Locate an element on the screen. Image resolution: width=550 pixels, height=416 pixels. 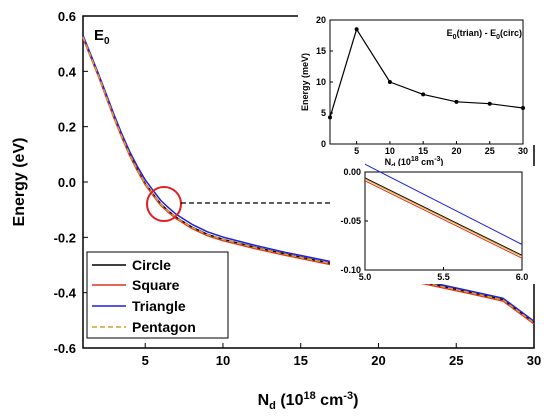
zoom-marker-circle is located at coordinates (164, 204).